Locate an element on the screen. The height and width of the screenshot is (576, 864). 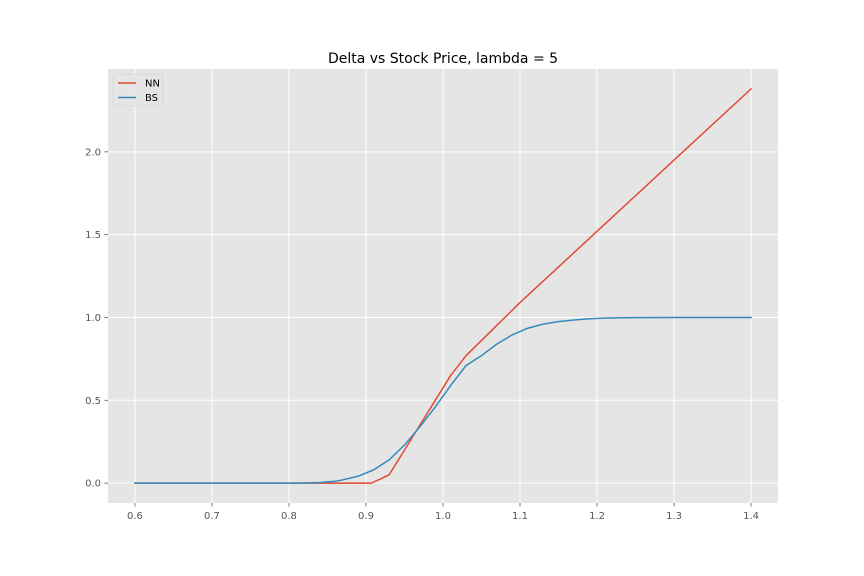
chart-title: Delta vs Stock Price, lambda = 5 is located at coordinates (443, 59).